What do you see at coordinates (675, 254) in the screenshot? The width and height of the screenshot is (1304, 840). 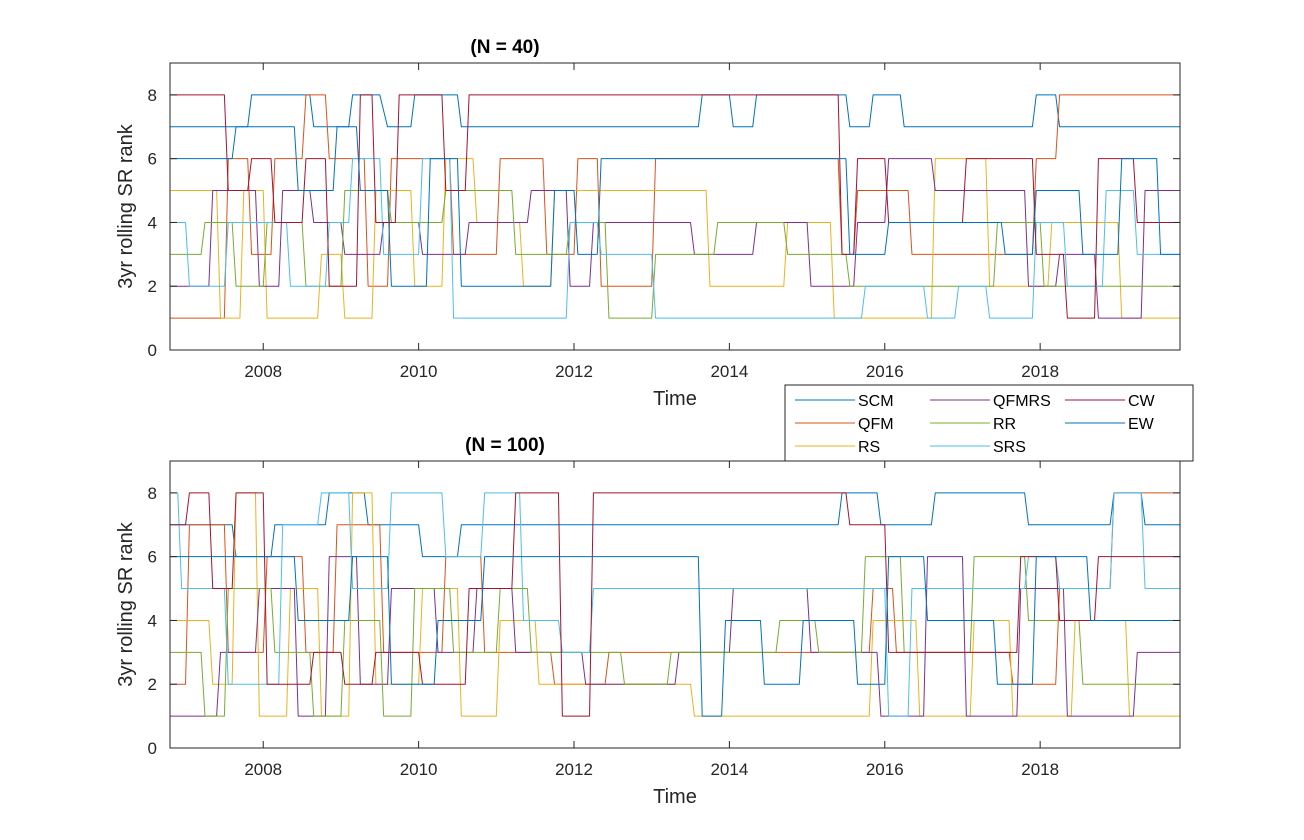 I see `series-line-rr` at bounding box center [675, 254].